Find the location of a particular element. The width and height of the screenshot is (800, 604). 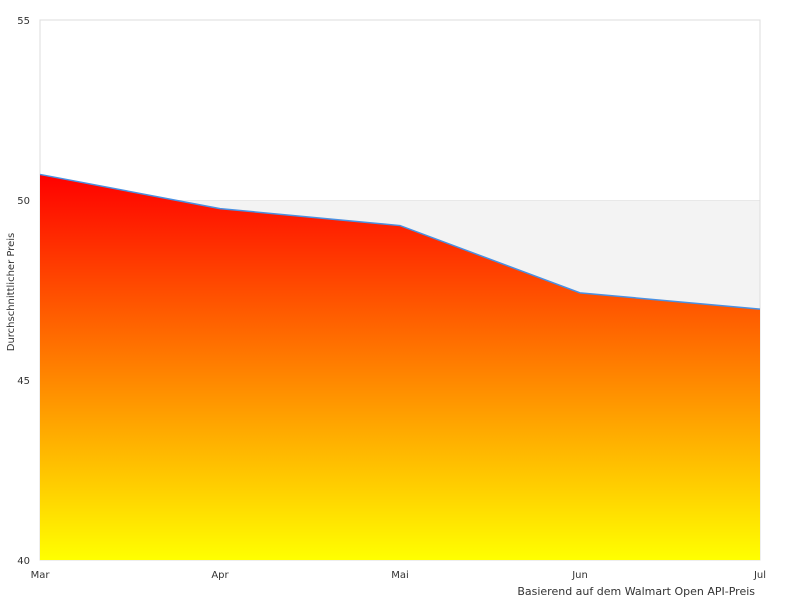

y-tick-label: 55 is located at coordinates (23, 21).